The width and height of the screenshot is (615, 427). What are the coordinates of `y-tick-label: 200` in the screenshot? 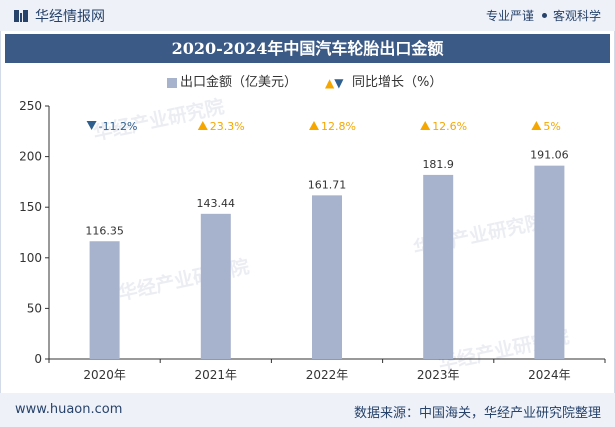 It's located at (30, 157).